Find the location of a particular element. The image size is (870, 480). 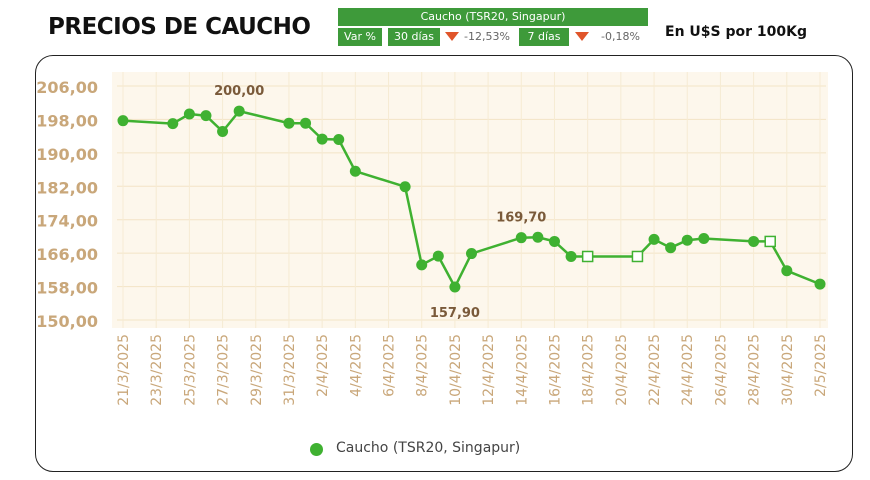

period1-value: -12,53% is located at coordinates (487, 36).